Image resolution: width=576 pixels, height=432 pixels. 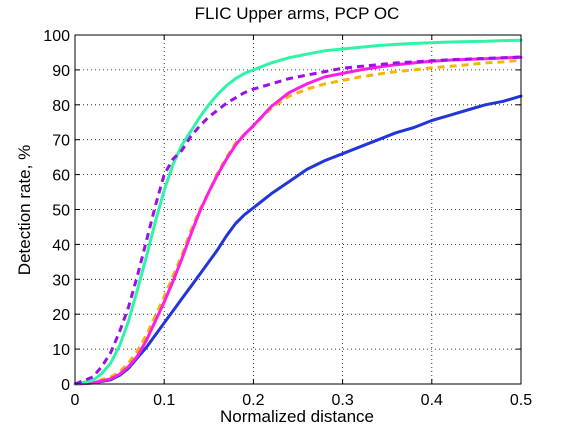 I want to click on x-tick-label: 0.5, so click(x=521, y=400).